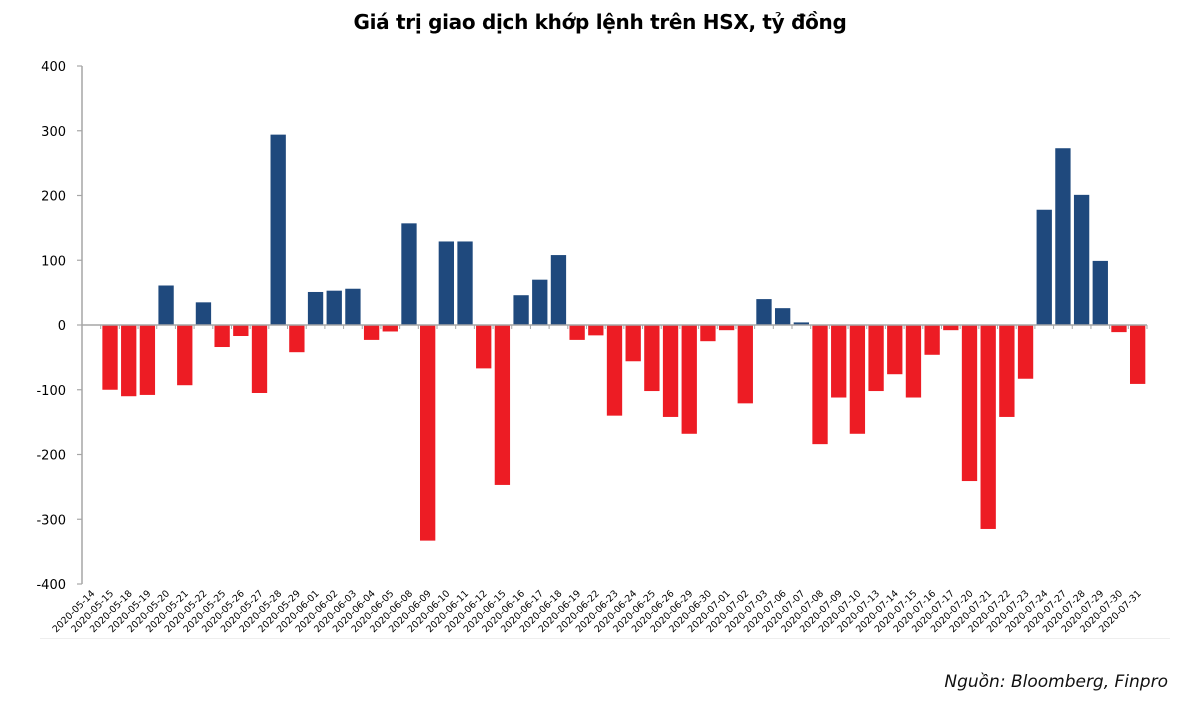 This screenshot has width=1200, height=707. I want to click on divider, so click(605, 638).